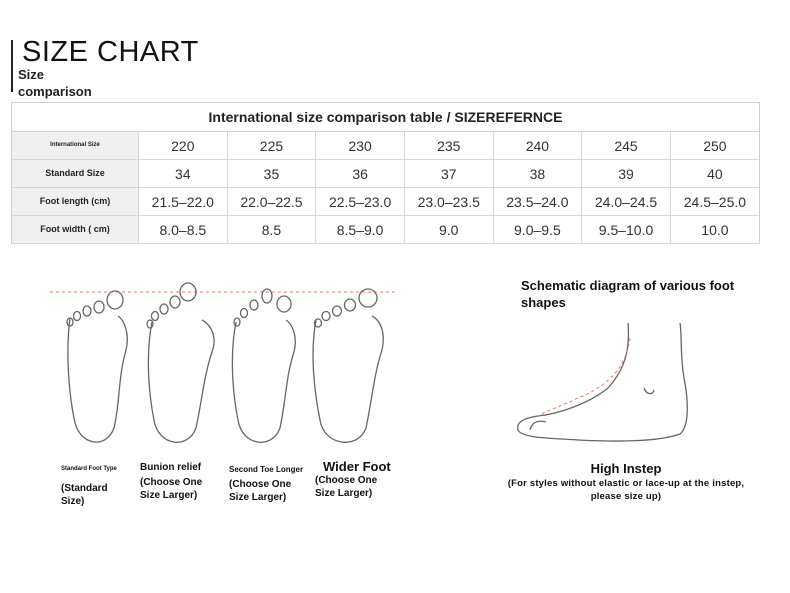  I want to click on table-cell: 23.5–24.0, so click(537, 201).